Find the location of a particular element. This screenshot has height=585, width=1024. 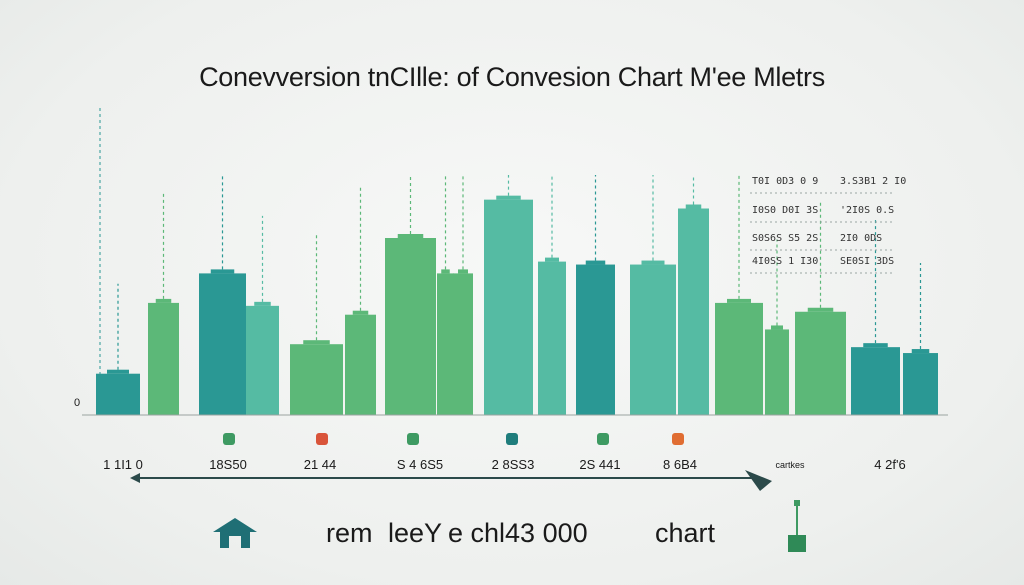

pointer-icon is located at coordinates (797, 526).